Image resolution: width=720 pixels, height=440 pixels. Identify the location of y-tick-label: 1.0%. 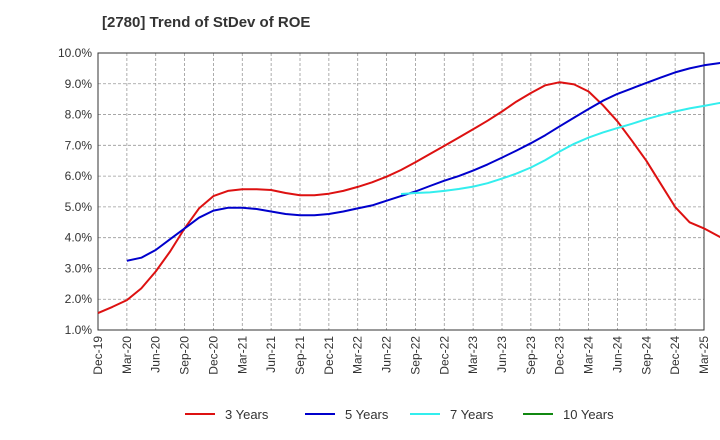
(79, 330).